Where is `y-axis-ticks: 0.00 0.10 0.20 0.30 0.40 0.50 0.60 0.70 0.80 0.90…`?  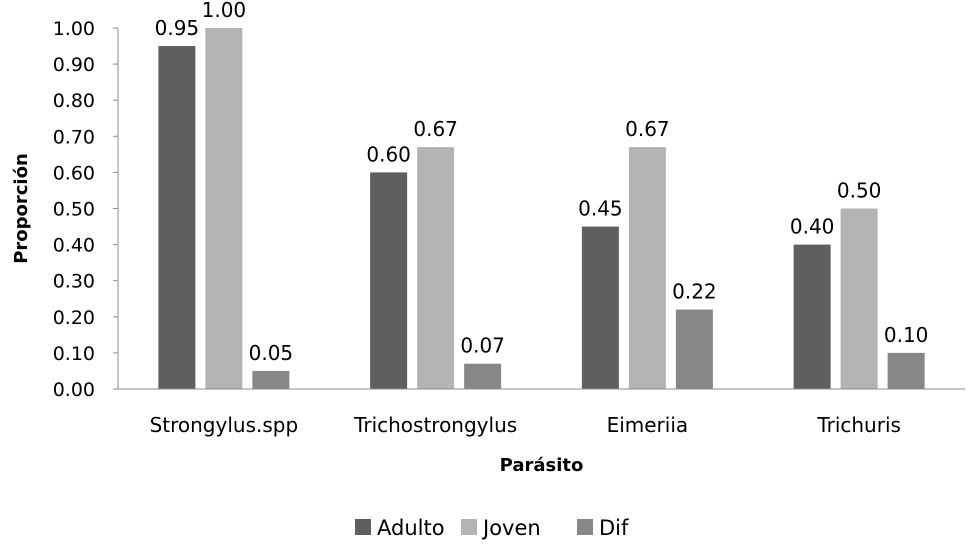 y-axis-ticks: 0.00 0.10 0.20 0.30 0.40 0.50 0.60 0.70 0.80 0.90… is located at coordinates (85, 209).